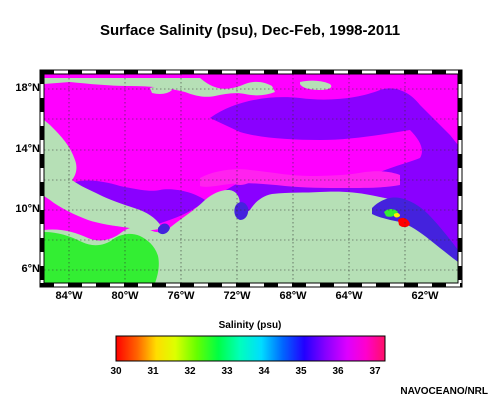 This screenshot has width=500, height=400. Describe the element at coordinates (375, 371) in the screenshot. I see `colorbar-tick-37: 37` at that location.